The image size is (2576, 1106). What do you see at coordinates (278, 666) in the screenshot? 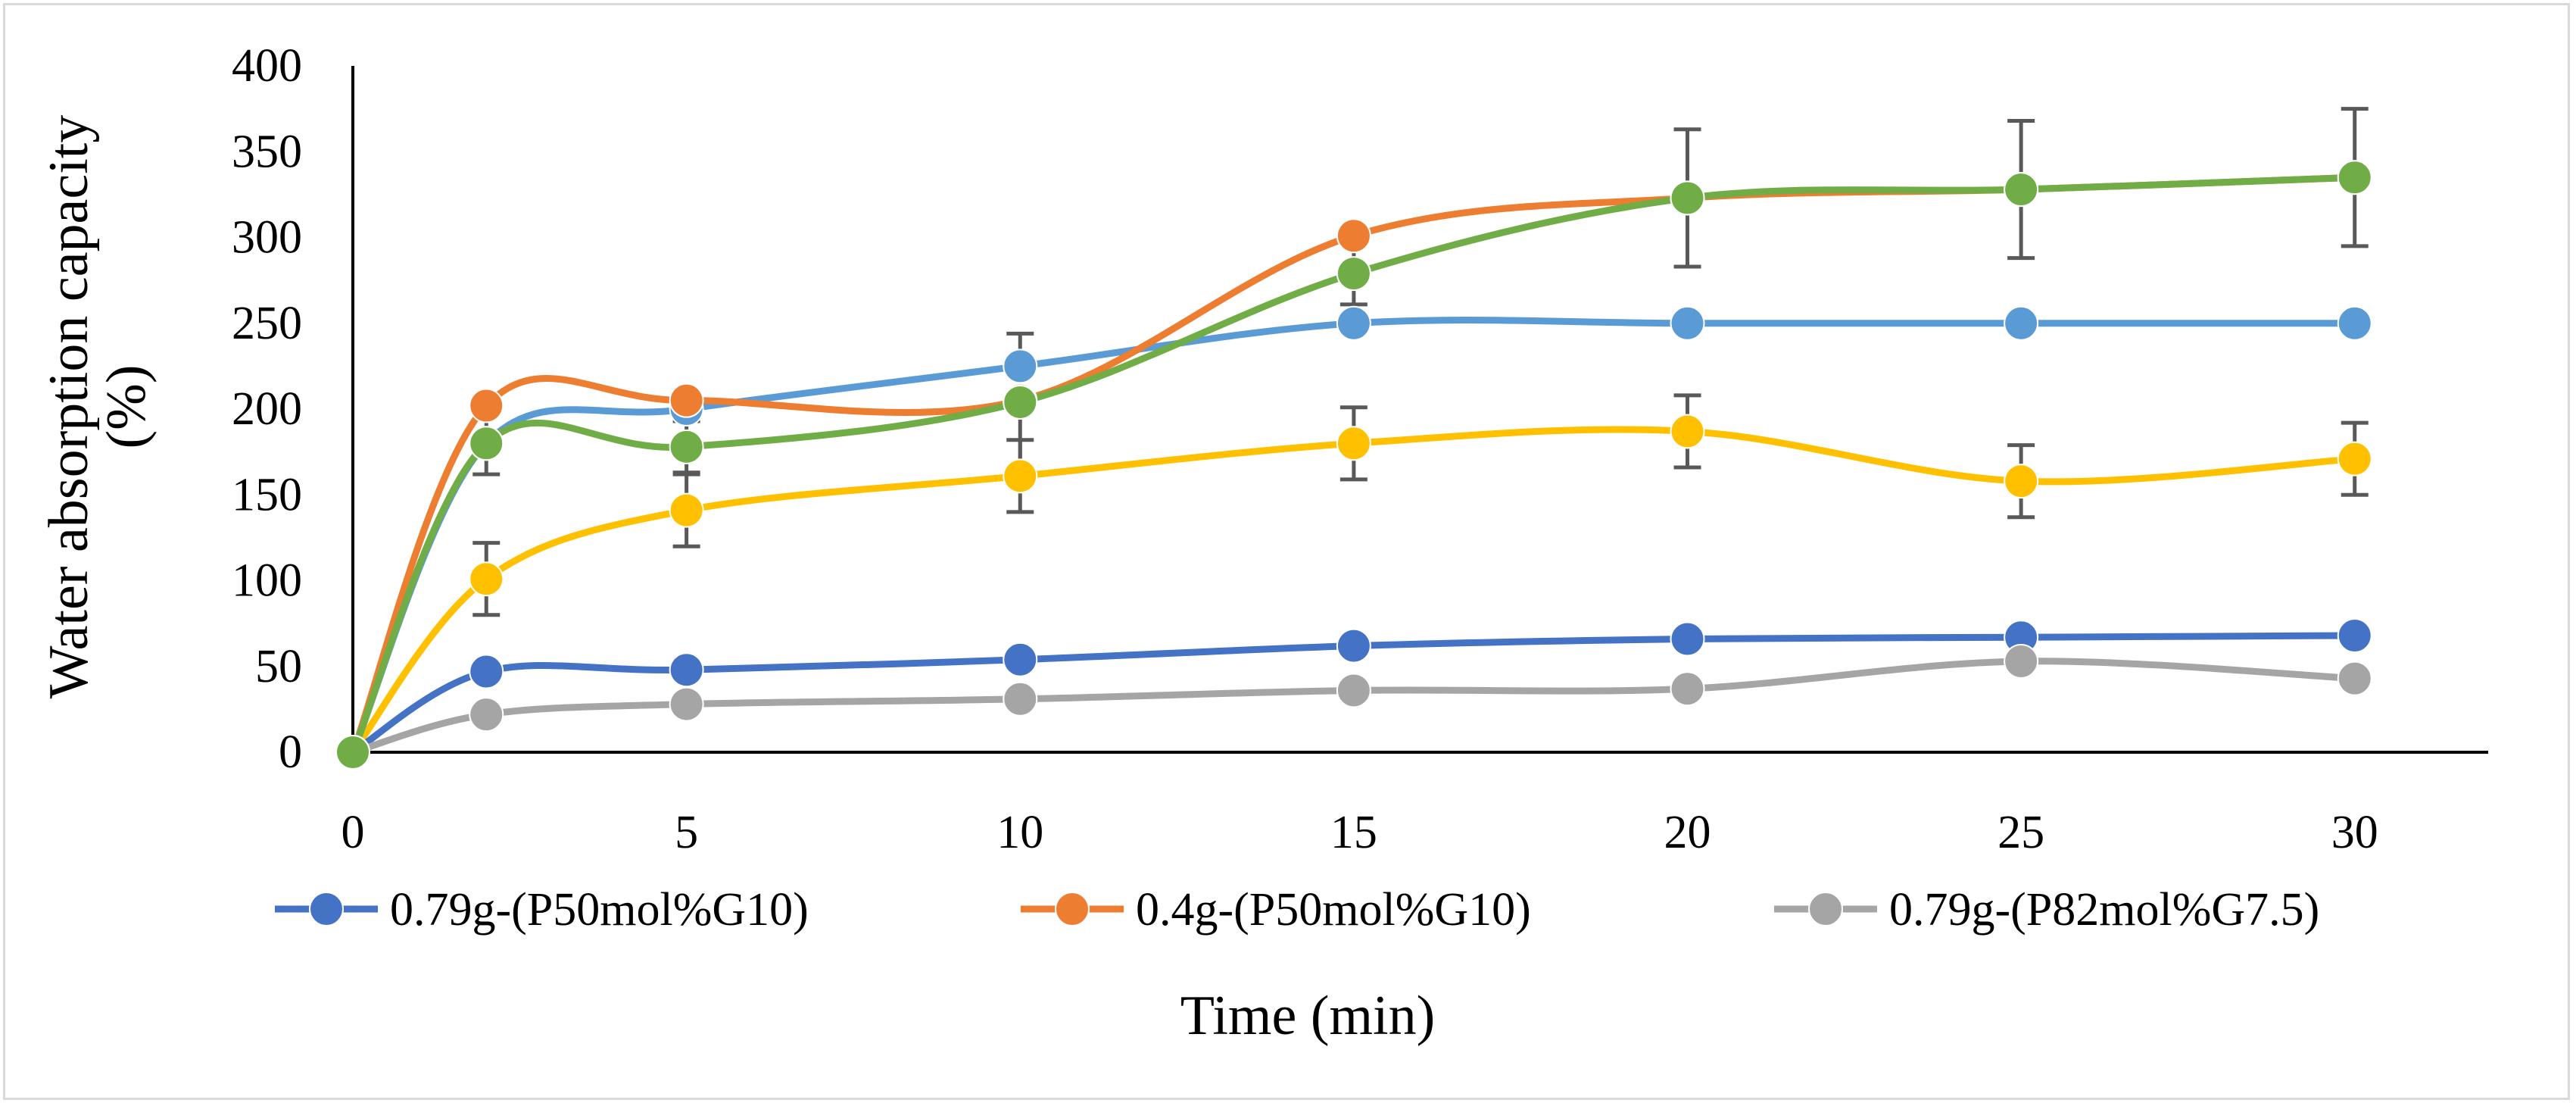
I see `y-tick-label: 50` at bounding box center [278, 666].